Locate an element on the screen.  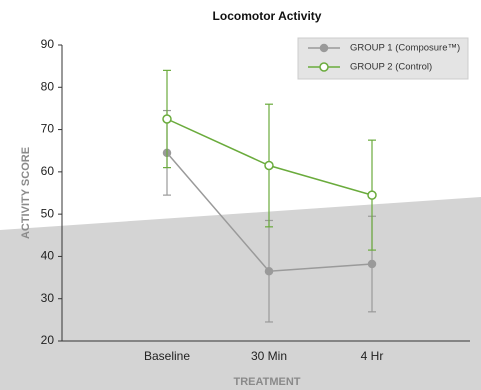
x-tick-label: 30 Min is located at coordinates (269, 356).